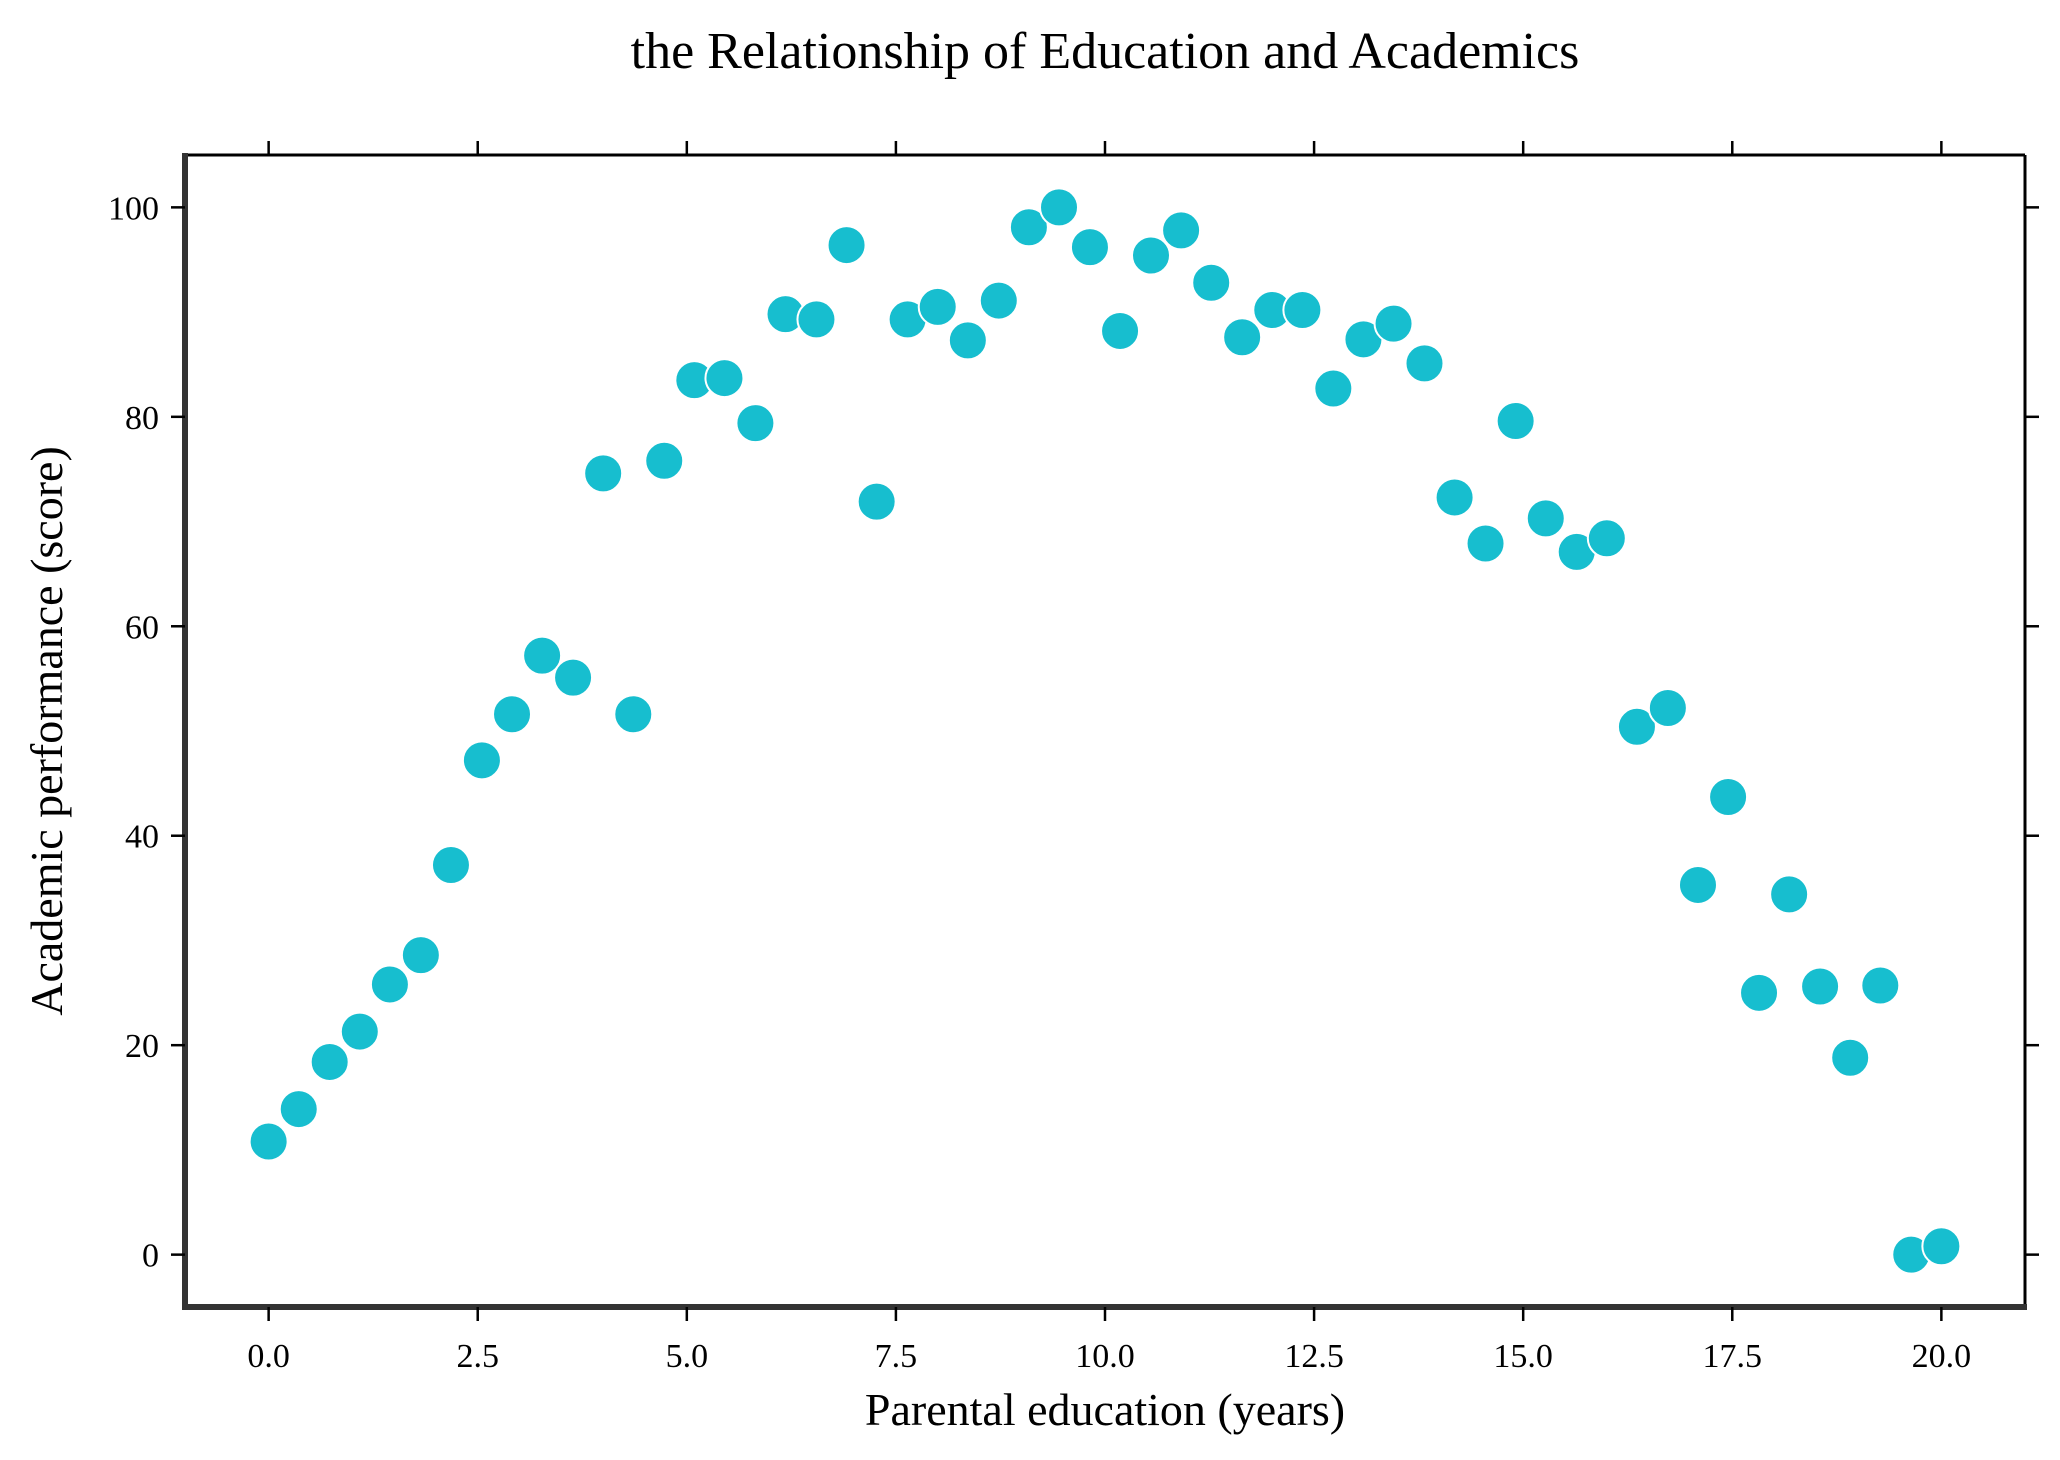 The width and height of the screenshot is (2060, 1460). I want to click on x-tick-label: 0.0, so click(268, 1356).